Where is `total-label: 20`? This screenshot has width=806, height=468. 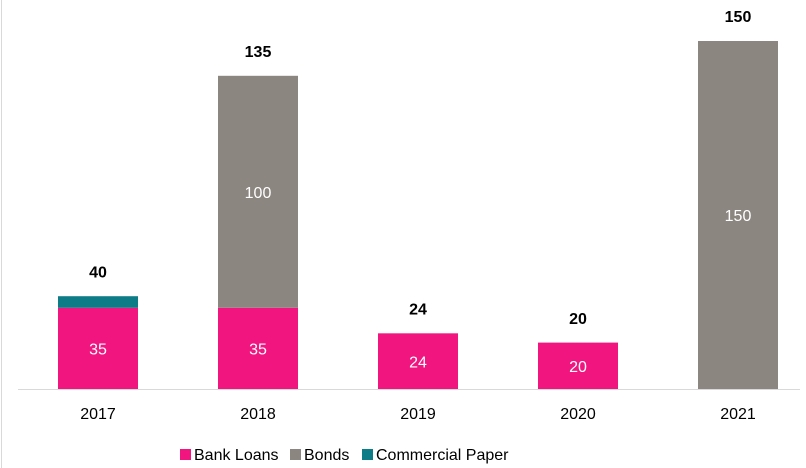 total-label: 20 is located at coordinates (578, 319).